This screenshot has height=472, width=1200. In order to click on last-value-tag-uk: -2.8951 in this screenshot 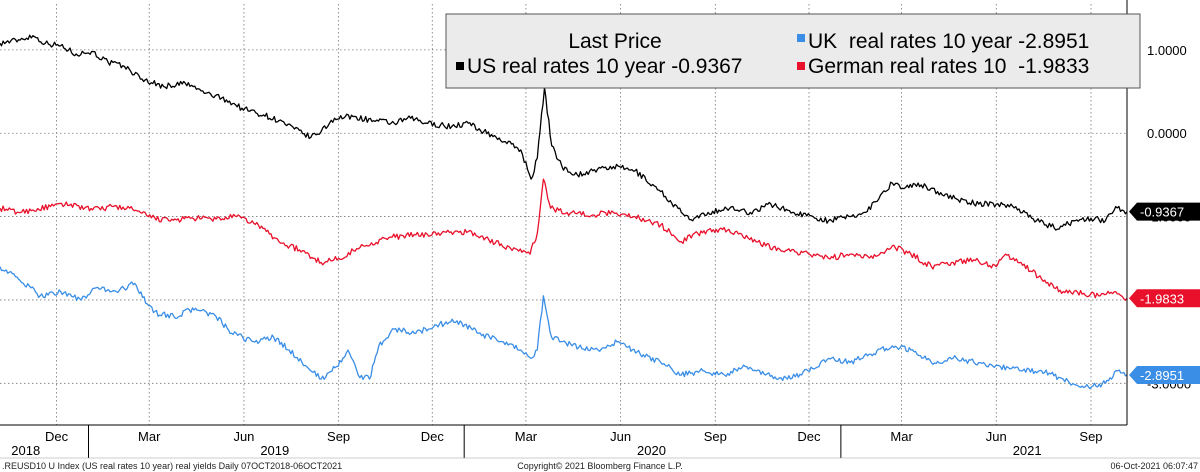, I will do `click(1164, 374)`.